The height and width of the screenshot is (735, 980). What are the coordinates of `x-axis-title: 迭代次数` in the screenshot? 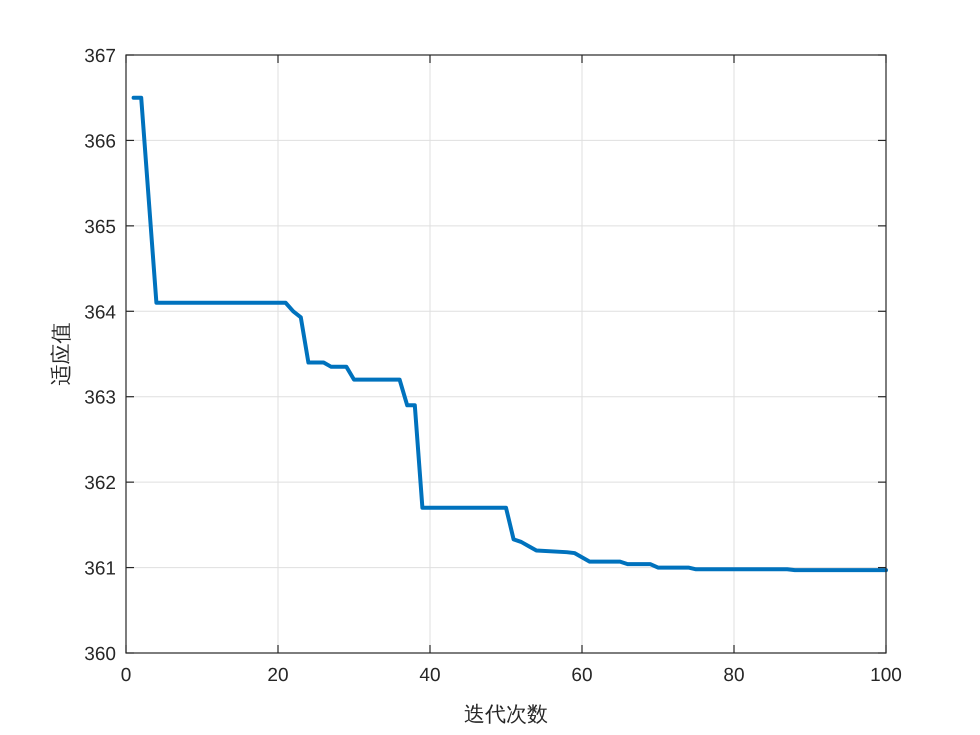 It's located at (506, 714).